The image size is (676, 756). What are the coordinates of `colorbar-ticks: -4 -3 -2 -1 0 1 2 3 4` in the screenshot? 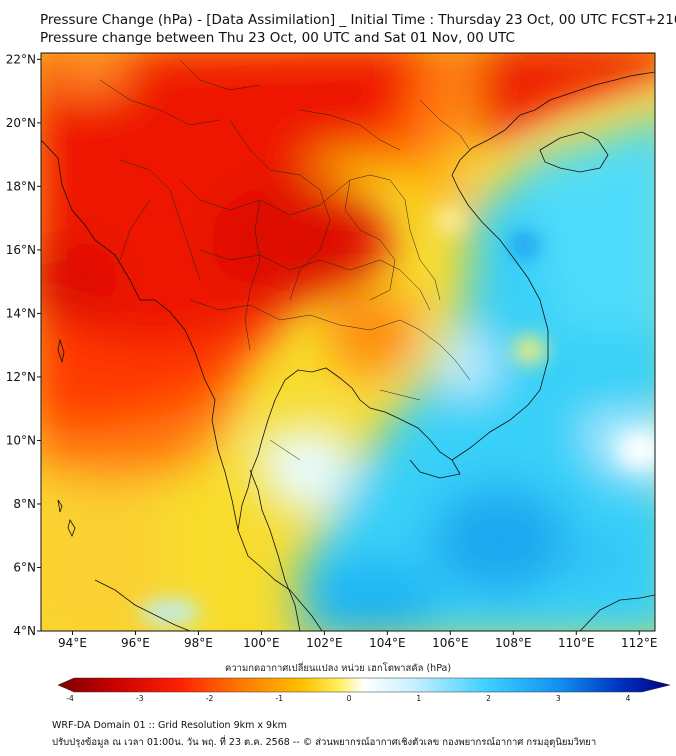 It's located at (348, 698).